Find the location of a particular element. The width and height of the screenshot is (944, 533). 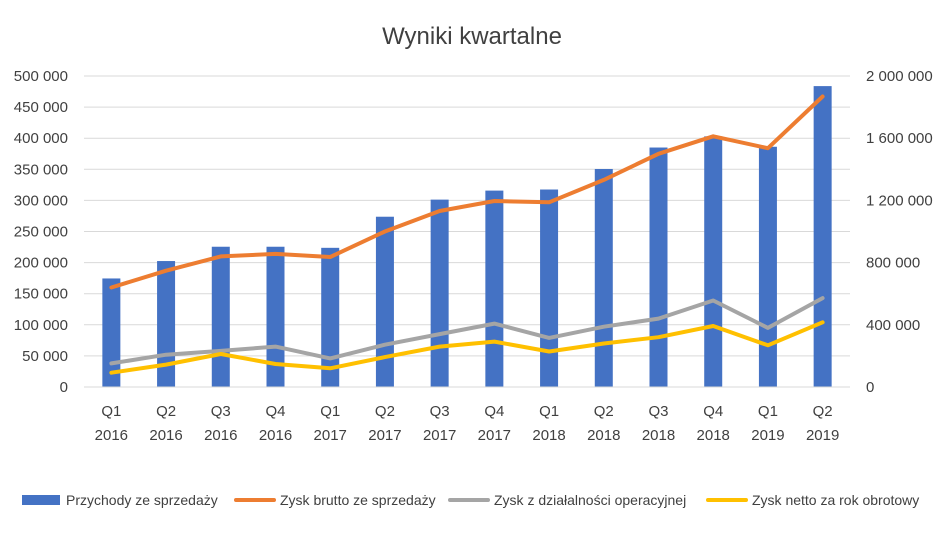

bar-q3 is located at coordinates (220, 316).